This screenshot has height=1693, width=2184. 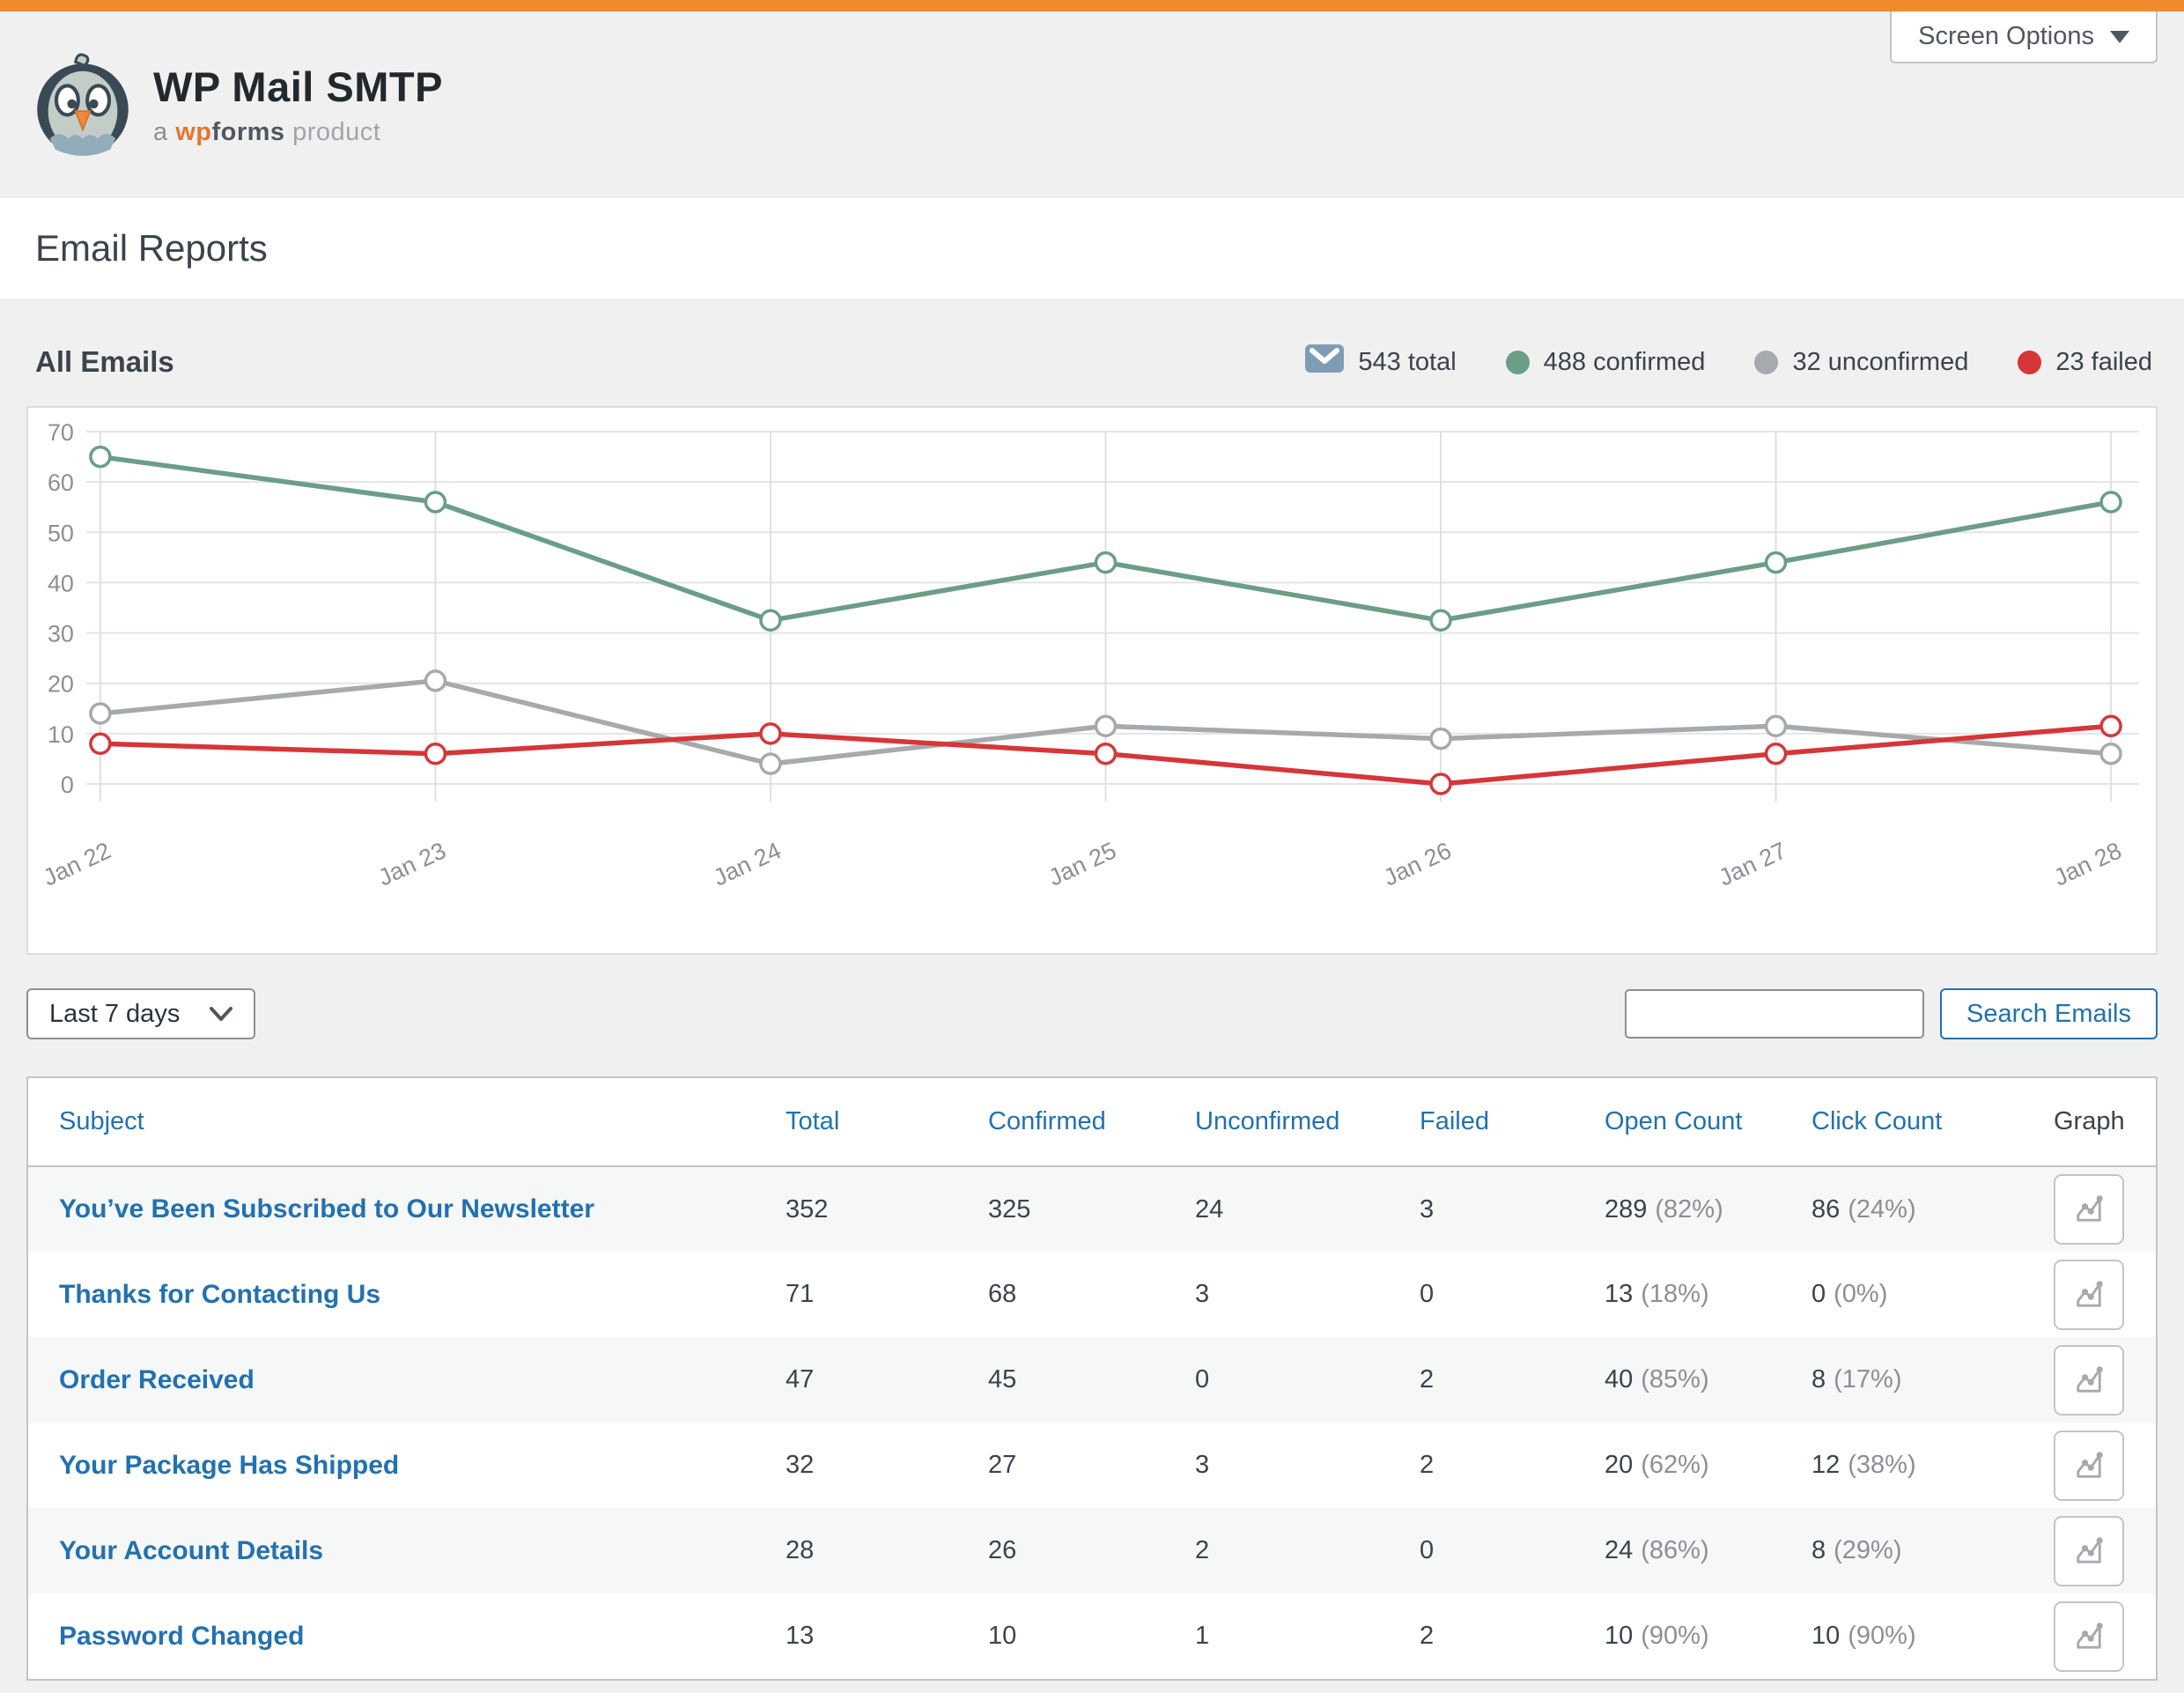 What do you see at coordinates (1202, 1379) in the screenshot?
I see `unconfirmed-cell: 0` at bounding box center [1202, 1379].